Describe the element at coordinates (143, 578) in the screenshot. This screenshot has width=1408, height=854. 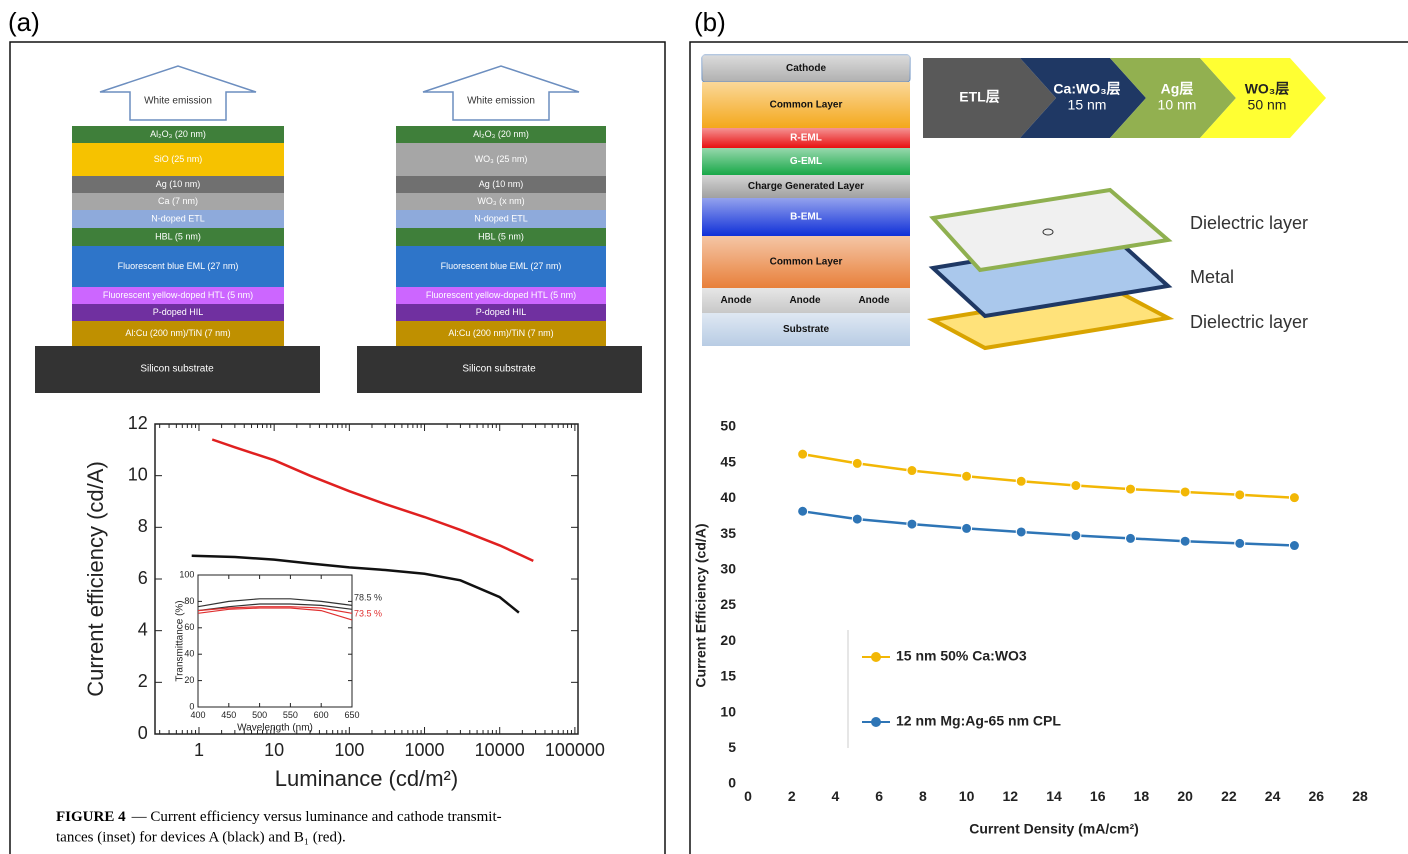
I see `y-tick-label: 6` at that location.